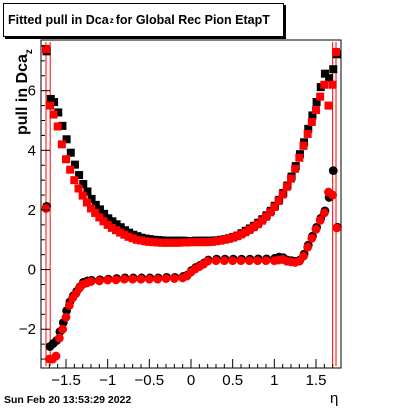 Image resolution: width=400 pixels, height=409 pixels. I want to click on y-axis-label-subscript: z, so click(29, 52).